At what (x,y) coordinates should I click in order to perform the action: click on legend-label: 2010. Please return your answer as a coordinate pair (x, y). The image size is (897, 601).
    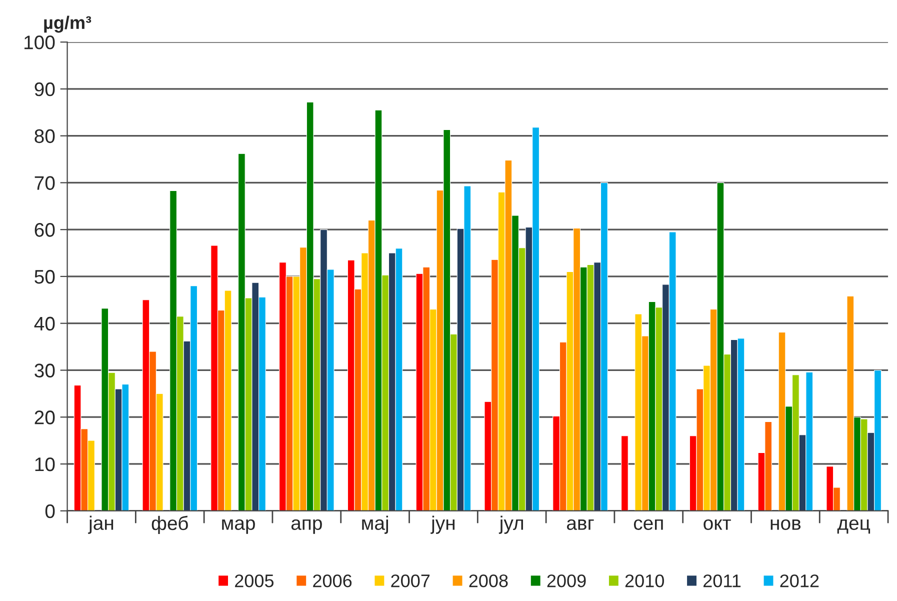
    Looking at the image, I should click on (644, 581).